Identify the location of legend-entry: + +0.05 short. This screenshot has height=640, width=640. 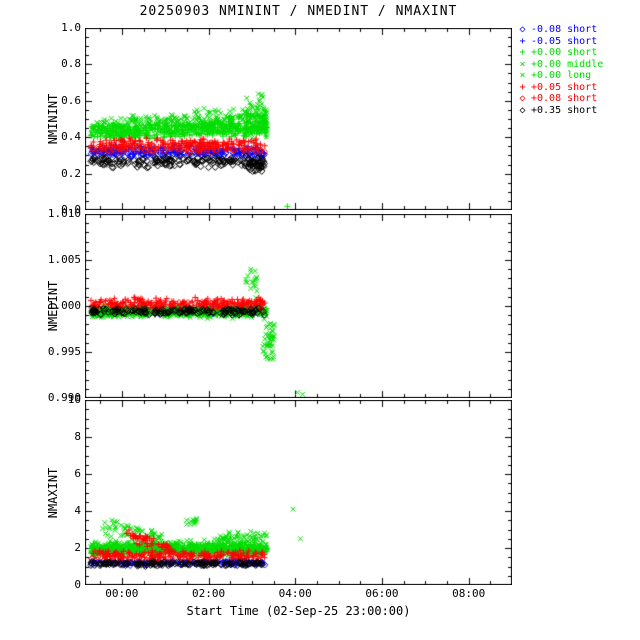
(560, 88).